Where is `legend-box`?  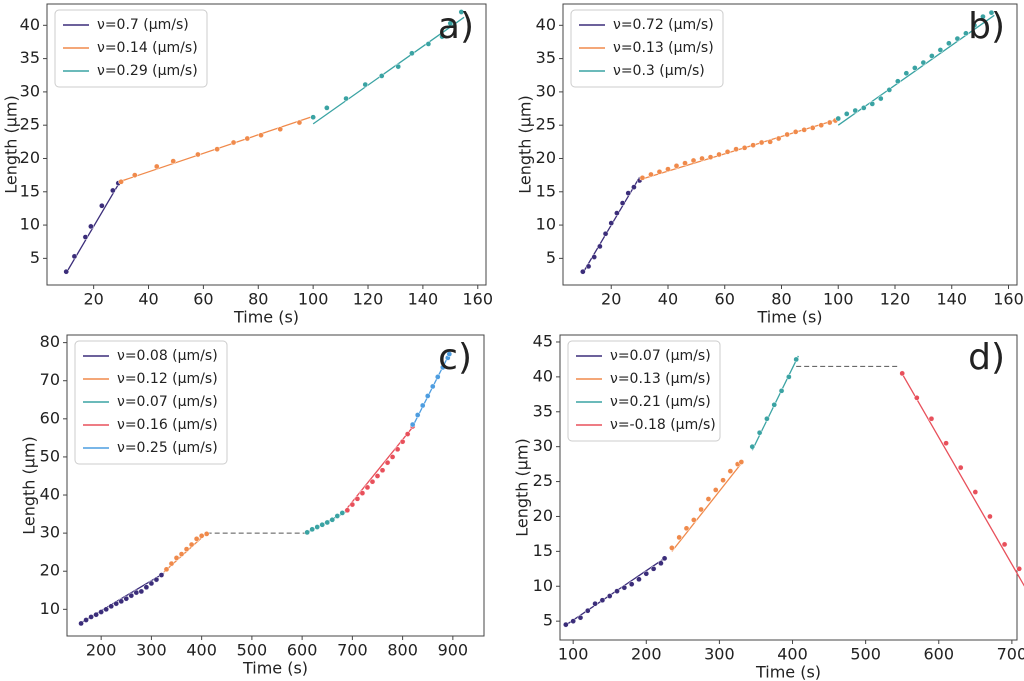 legend-box is located at coordinates (647, 48).